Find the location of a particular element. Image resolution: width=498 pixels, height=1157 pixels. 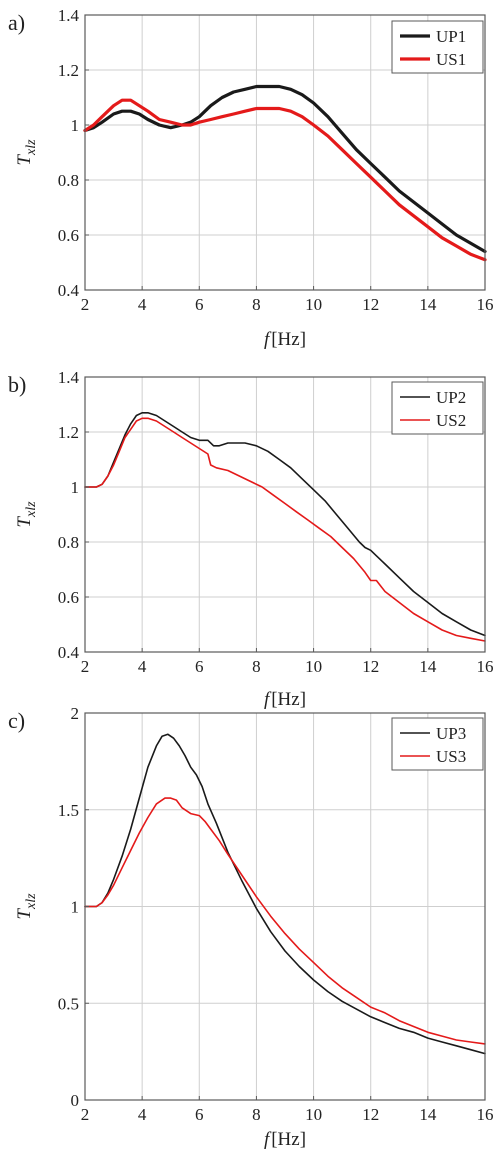

legend-label-UP1: UP1 is located at coordinates (451, 36).